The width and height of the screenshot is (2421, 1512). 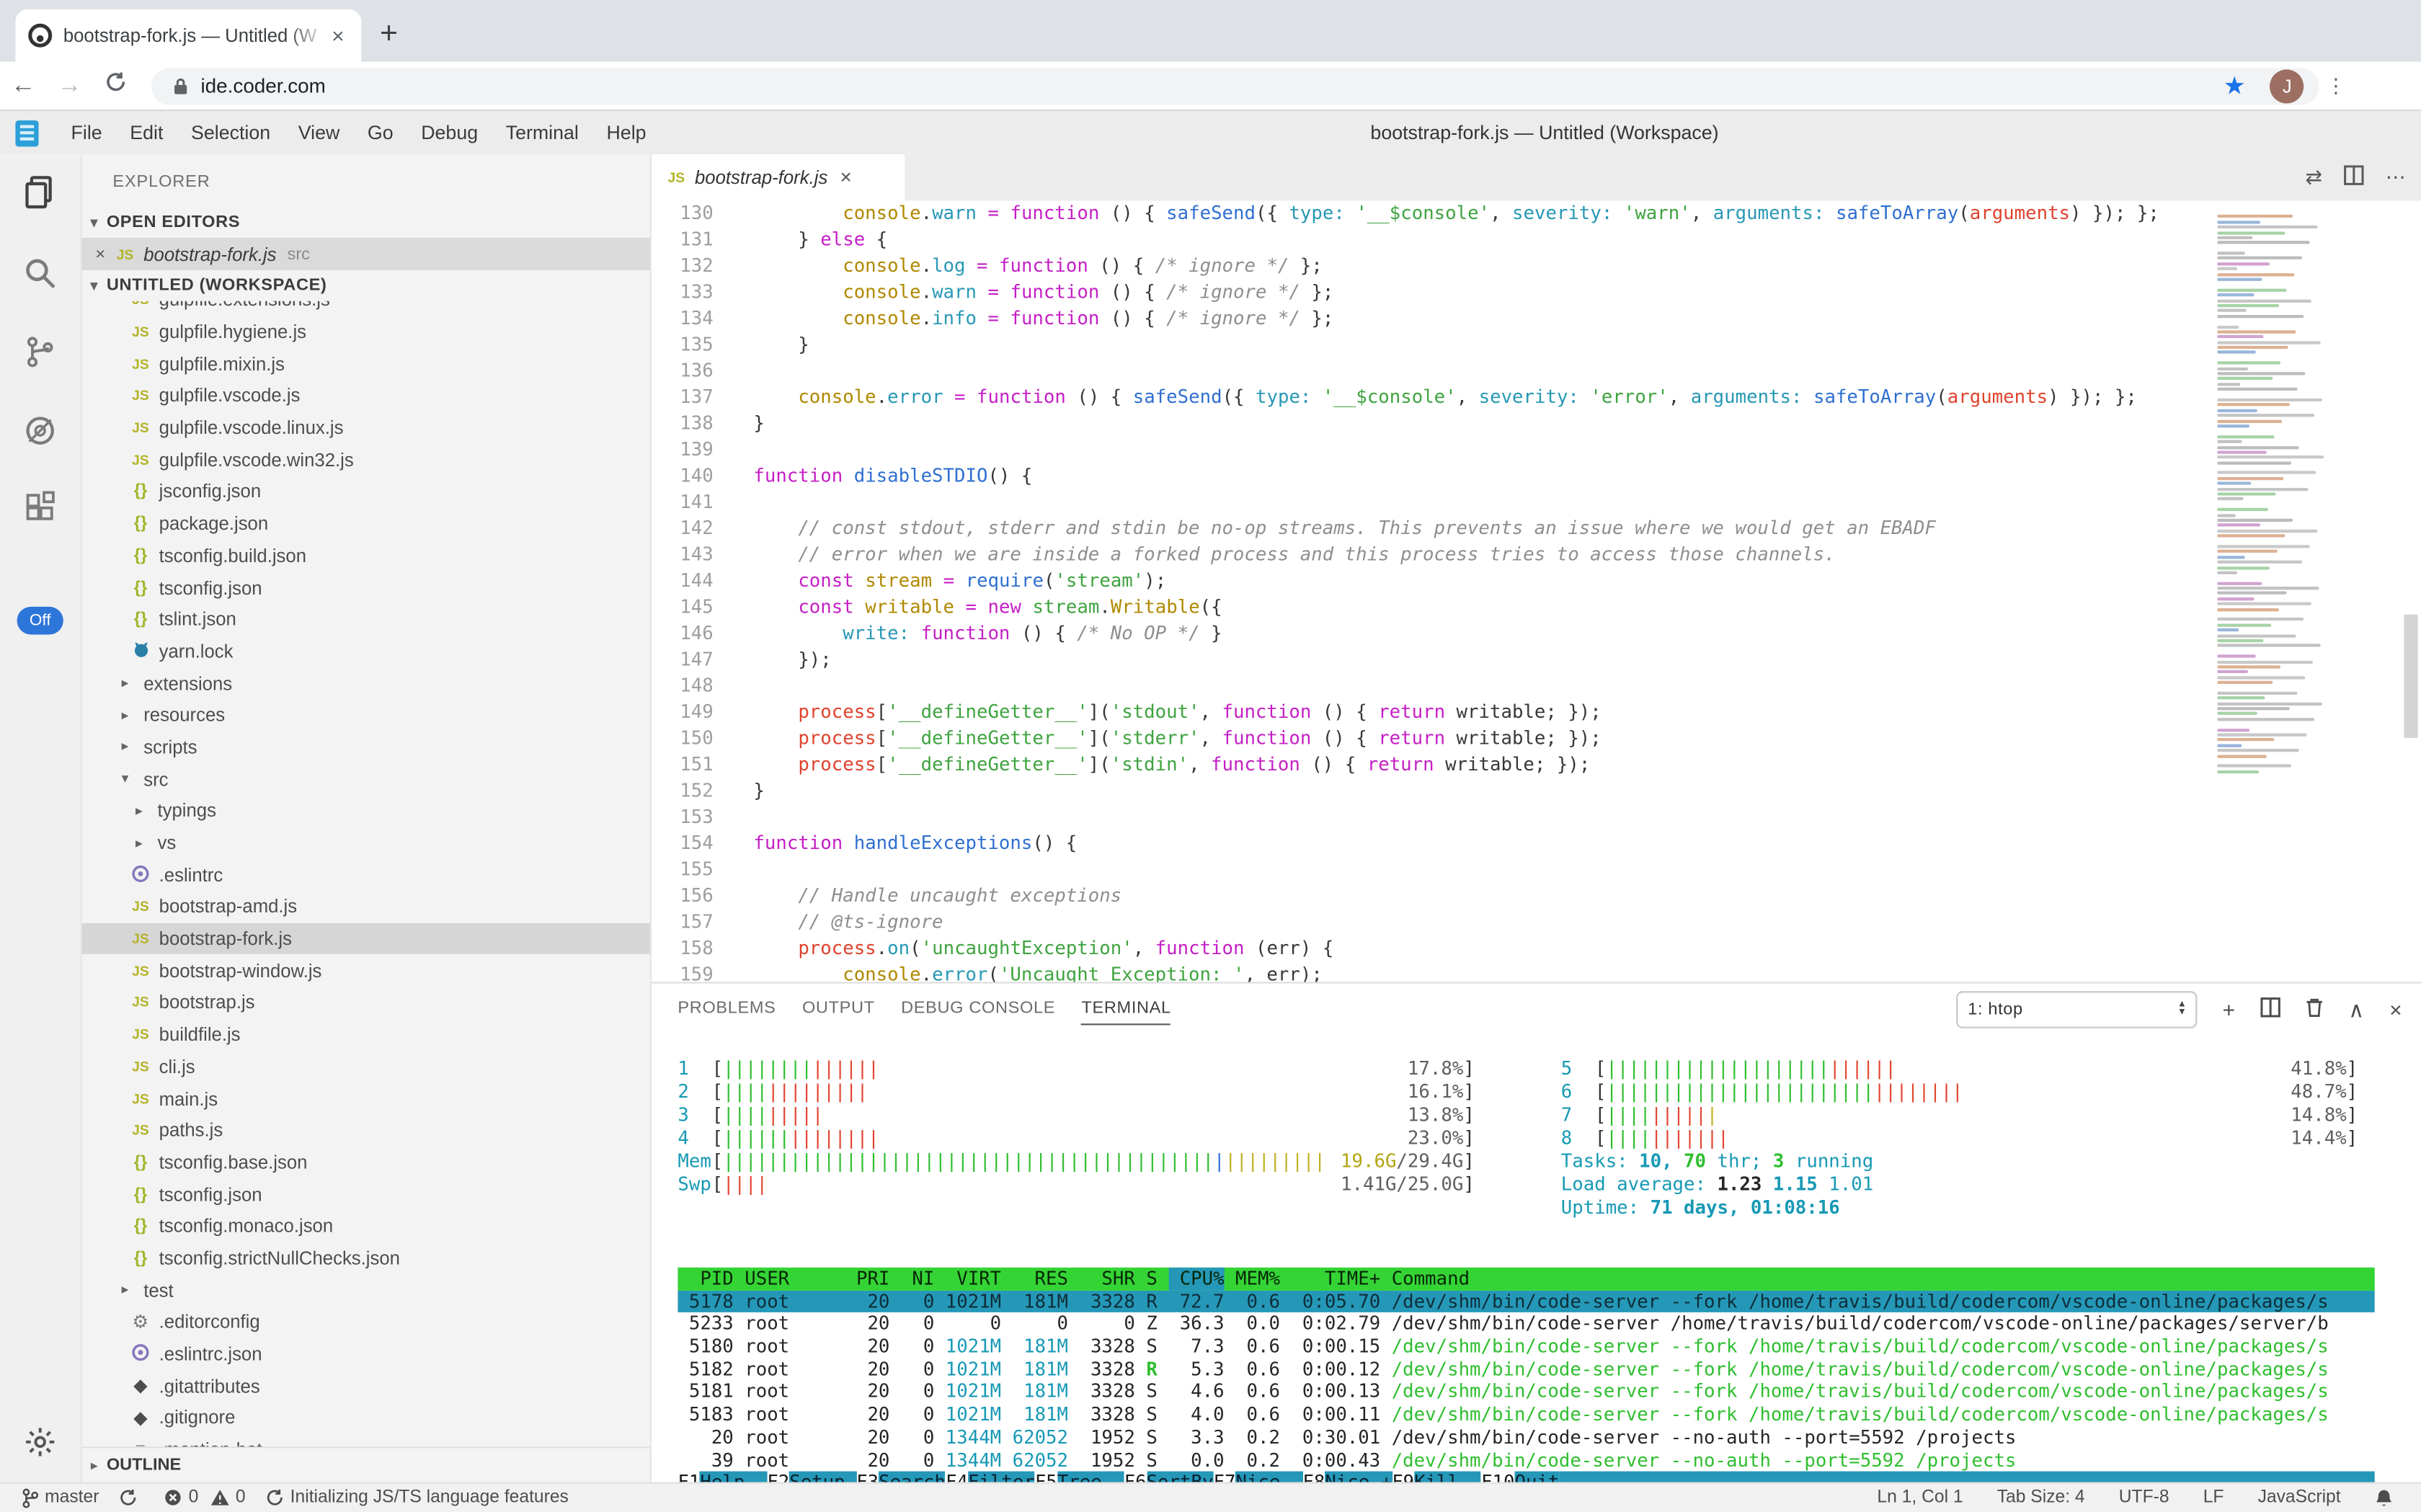 What do you see at coordinates (366, 1418) in the screenshot?
I see `tree-item-.gitignore: ◆ .gitignore` at bounding box center [366, 1418].